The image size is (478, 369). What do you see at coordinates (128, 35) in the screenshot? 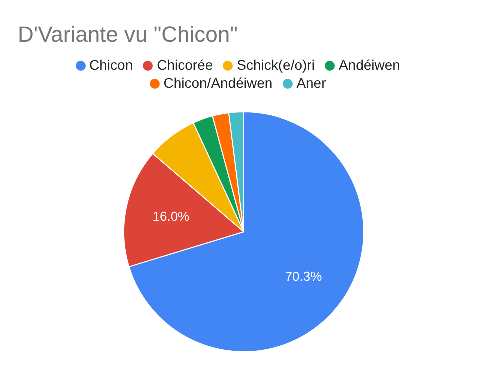
I see `chart-title: D'Variante vu "Chicon"` at bounding box center [128, 35].